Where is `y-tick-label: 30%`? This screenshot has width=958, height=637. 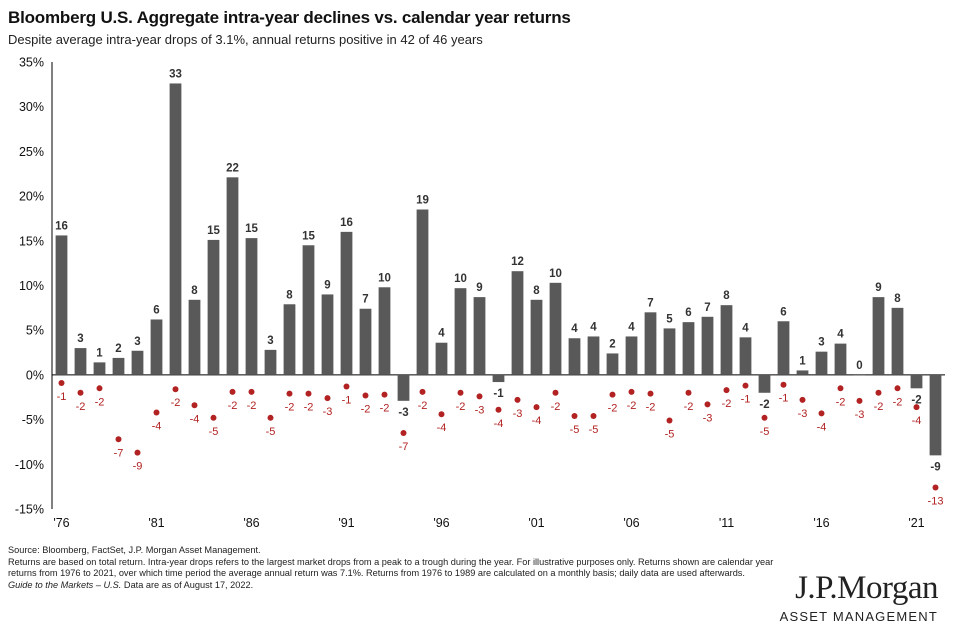 y-tick-label: 30% is located at coordinates (31, 107).